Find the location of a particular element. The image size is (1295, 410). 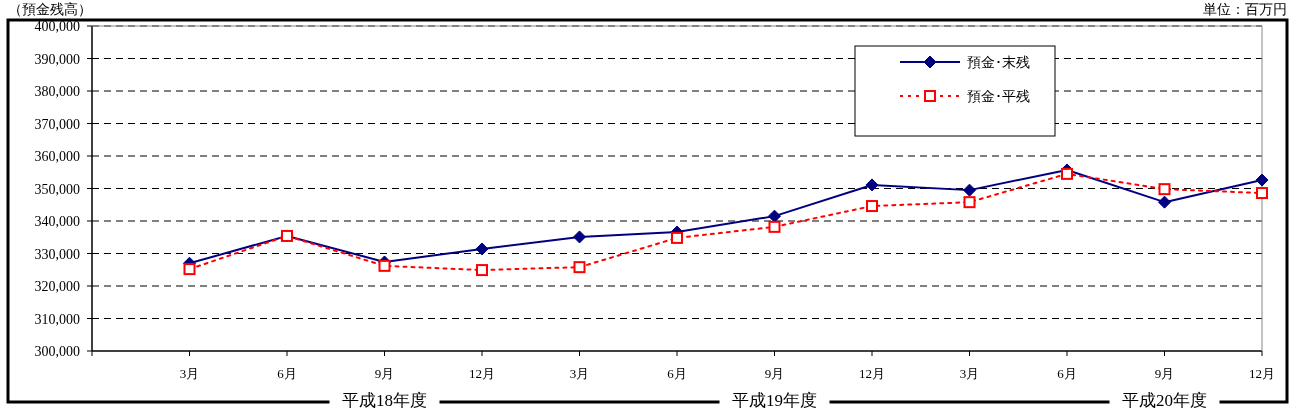

y-tick-label: 350,000 is located at coordinates (57, 189).